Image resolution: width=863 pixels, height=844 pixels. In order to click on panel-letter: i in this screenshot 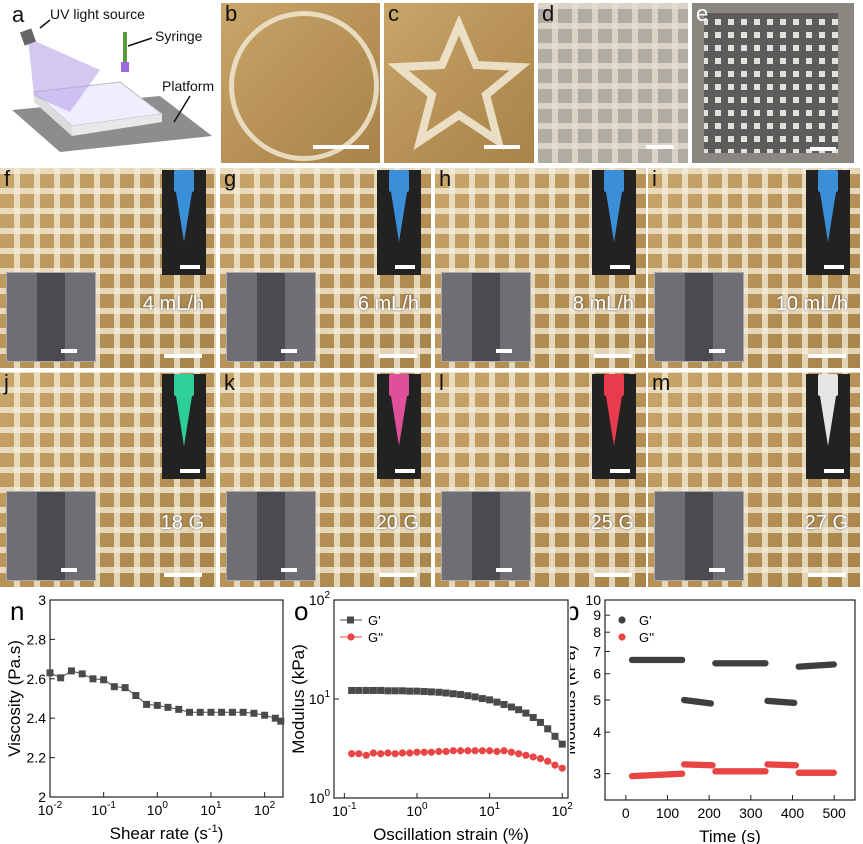, I will do `click(654, 179)`.